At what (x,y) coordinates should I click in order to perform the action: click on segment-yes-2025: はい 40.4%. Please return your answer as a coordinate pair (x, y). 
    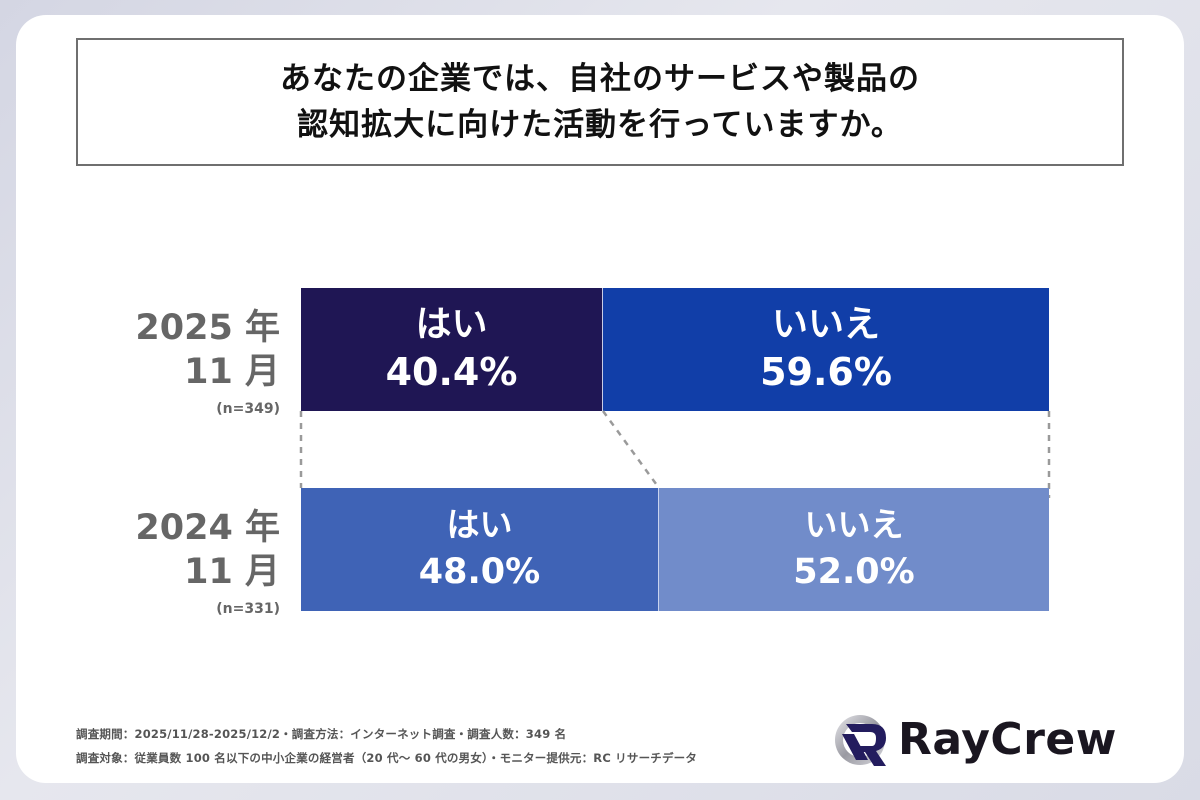
    Looking at the image, I should click on (452, 349).